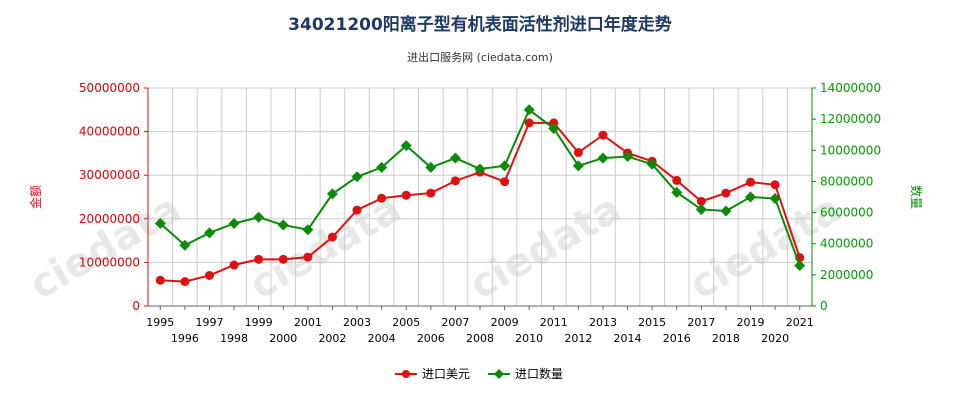 This screenshot has width=960, height=400. Describe the element at coordinates (846, 275) in the screenshot. I see `y-right-tick-label: 2000000` at that location.